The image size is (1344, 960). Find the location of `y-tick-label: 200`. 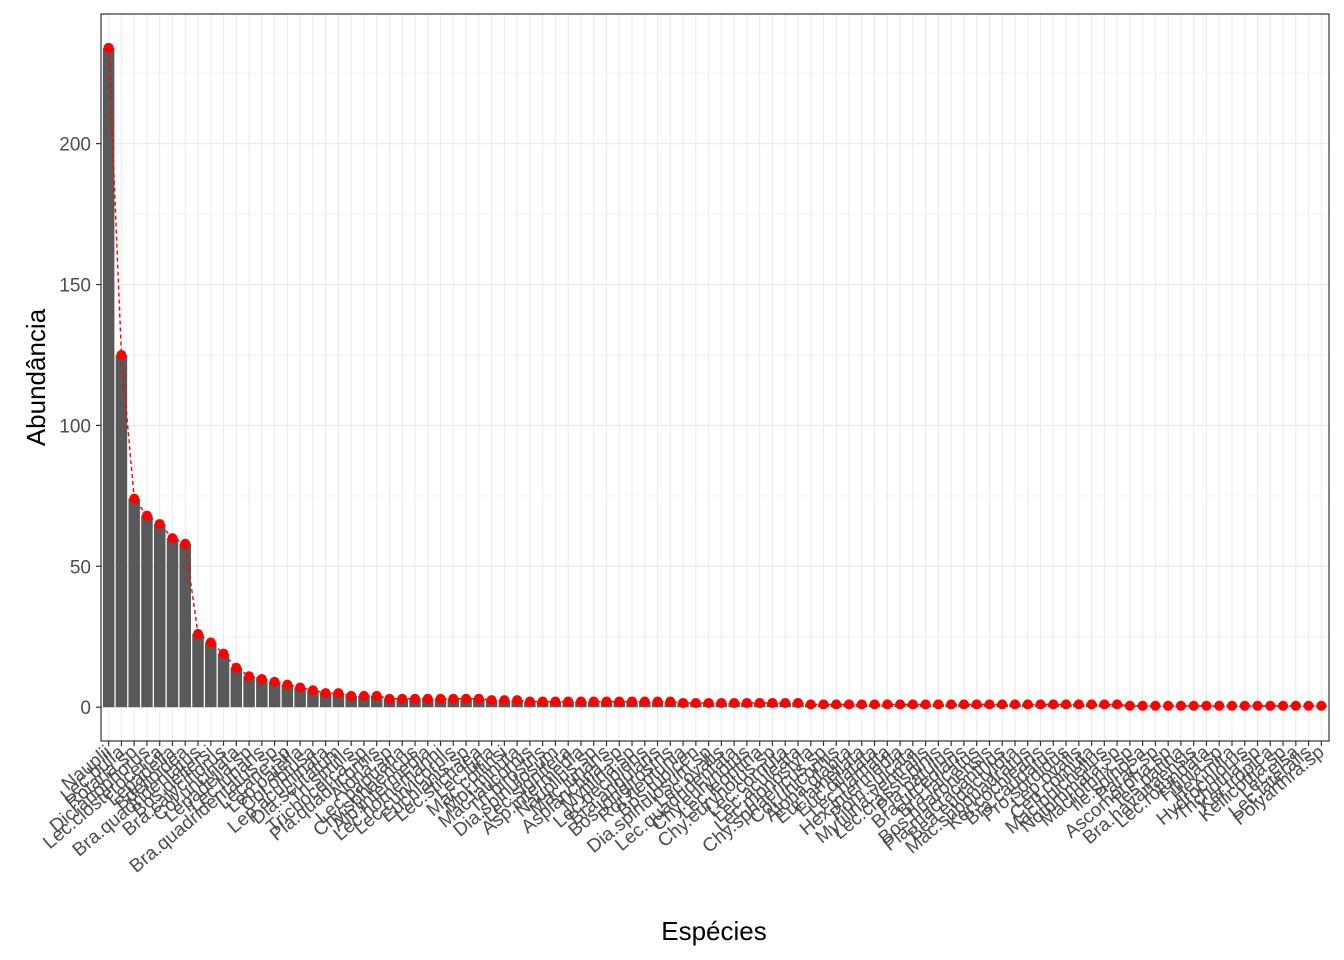

y-tick-label: 200 is located at coordinates (75, 145).